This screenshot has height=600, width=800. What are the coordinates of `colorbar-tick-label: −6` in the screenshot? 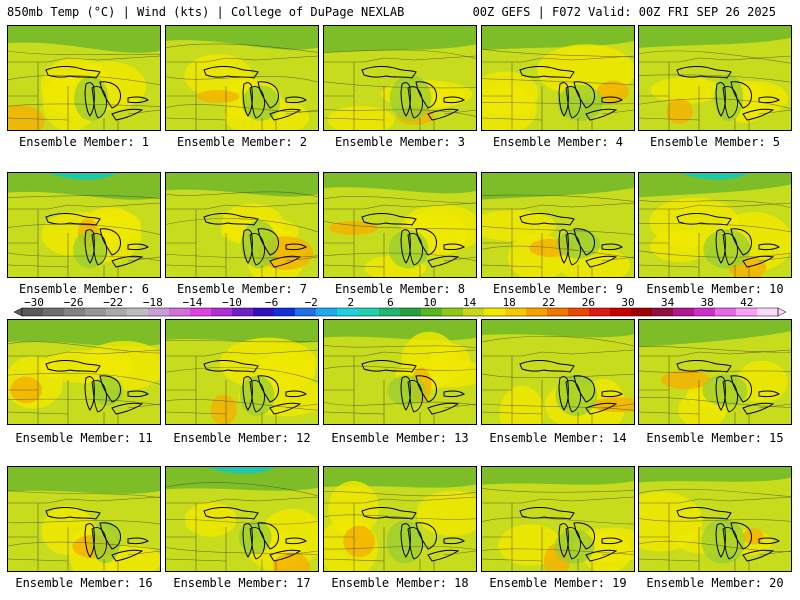 It's located at (271, 302).